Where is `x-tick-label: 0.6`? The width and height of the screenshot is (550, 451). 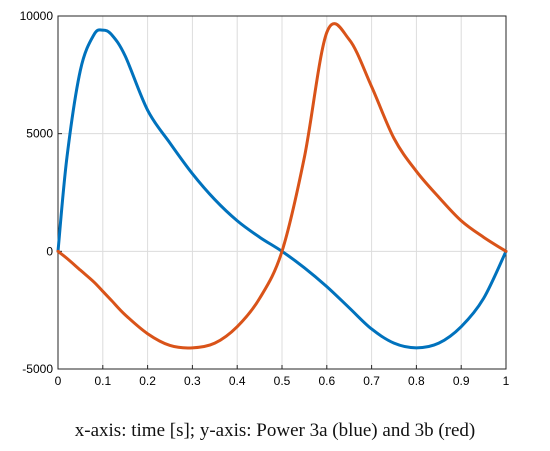
x-tick-label: 0.6 is located at coordinates (326, 381).